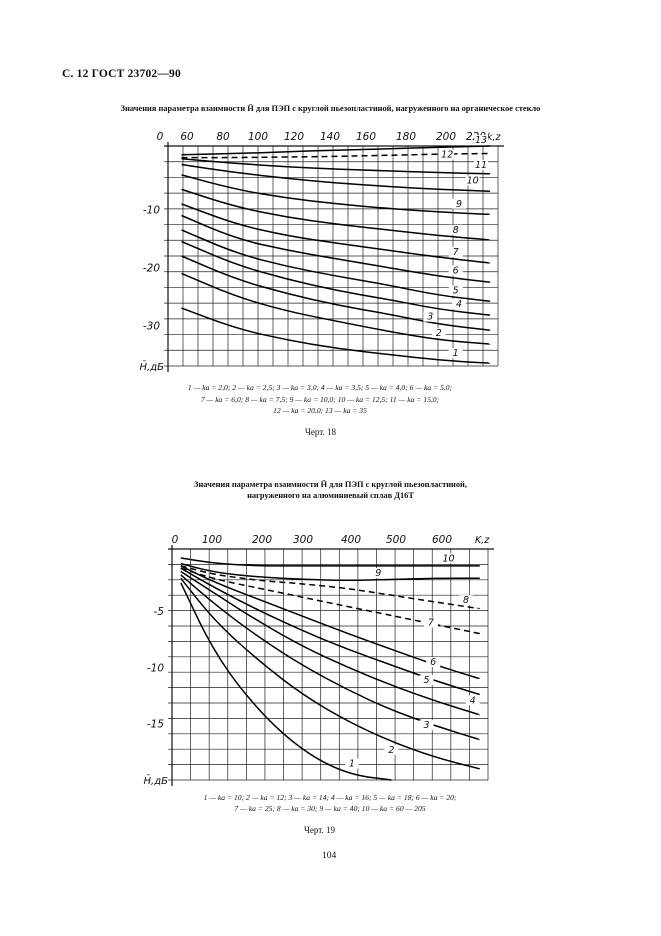 Image resolution: width=661 pixels, height=936 pixels. What do you see at coordinates (336, 308) in the screenshot?
I see `chart18-series-2-line` at bounding box center [336, 308].